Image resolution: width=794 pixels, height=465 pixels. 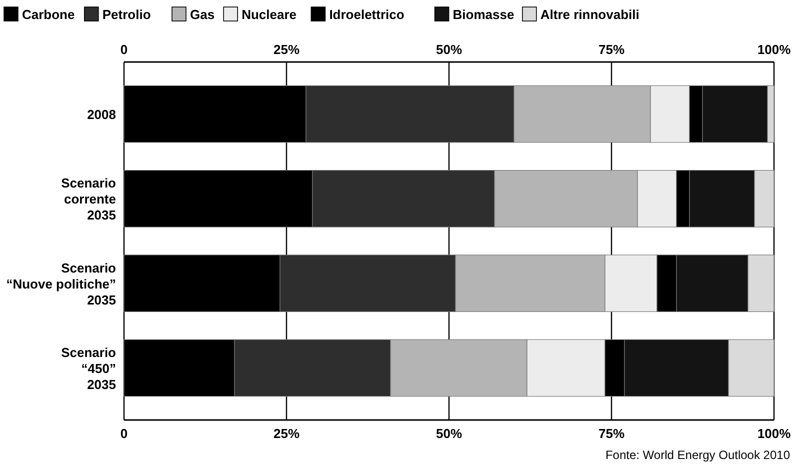 I want to click on x2-tick-label: 25%, so click(x=286, y=49).